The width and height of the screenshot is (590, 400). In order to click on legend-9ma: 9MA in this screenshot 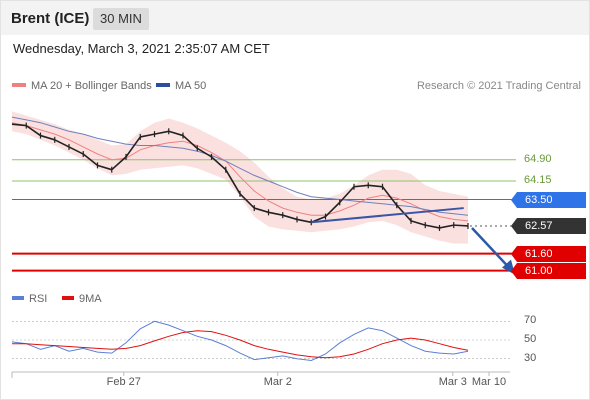, I will do `click(82, 299)`.